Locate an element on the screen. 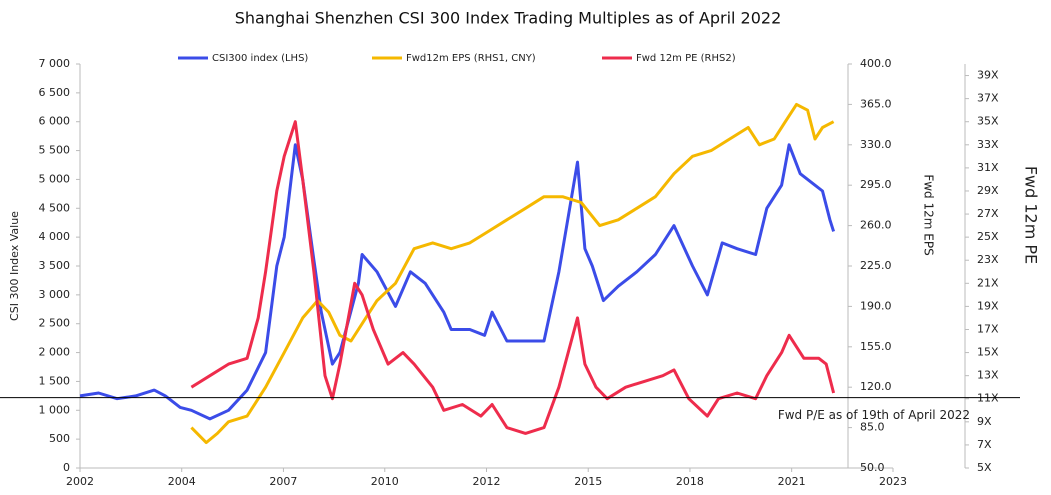 The width and height of the screenshot is (1051, 495). y-tick-label: 2 000 is located at coordinates (55, 352).